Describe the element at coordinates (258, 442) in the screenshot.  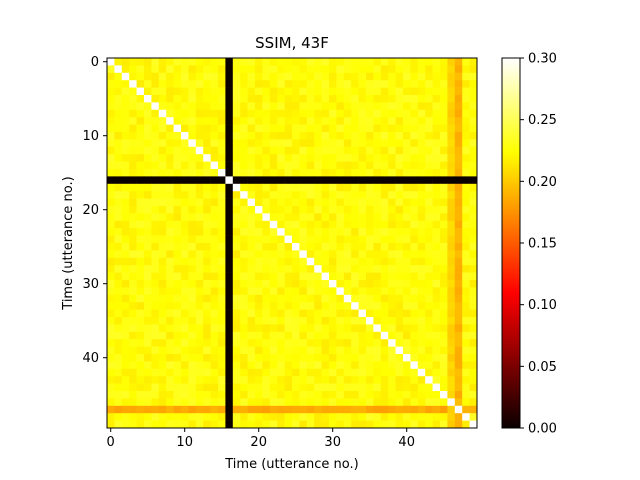
I see `x-tick-label: 20` at that location.